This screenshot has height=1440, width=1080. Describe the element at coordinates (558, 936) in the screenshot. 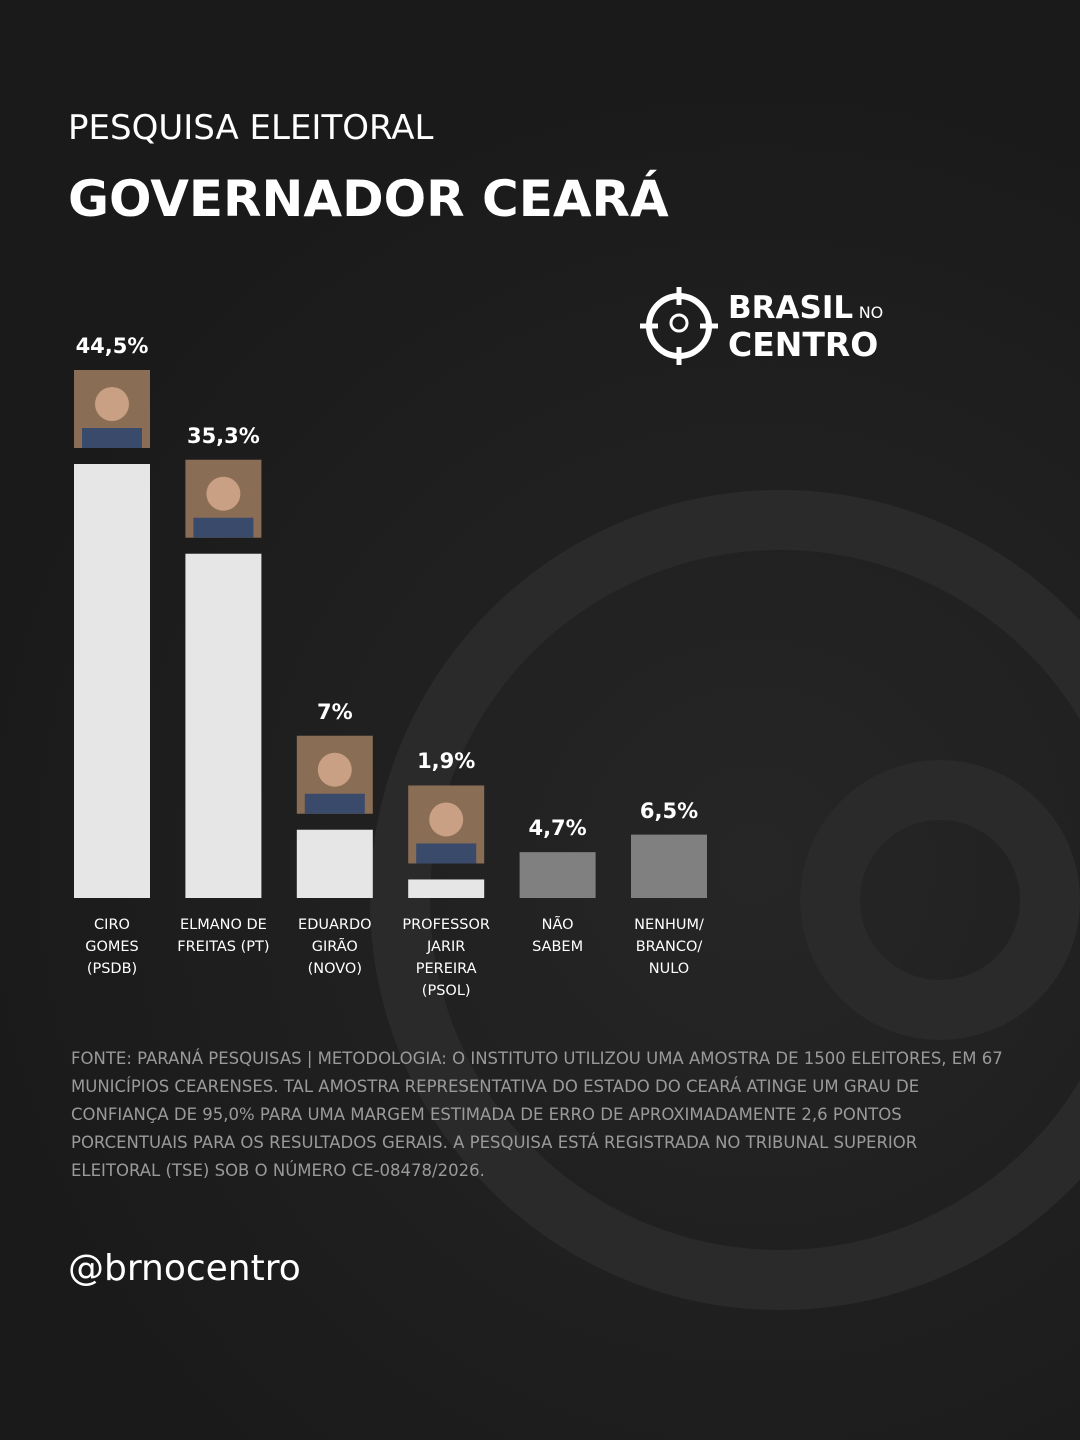

I see `x-tick-label: NÃO SABEM` at that location.